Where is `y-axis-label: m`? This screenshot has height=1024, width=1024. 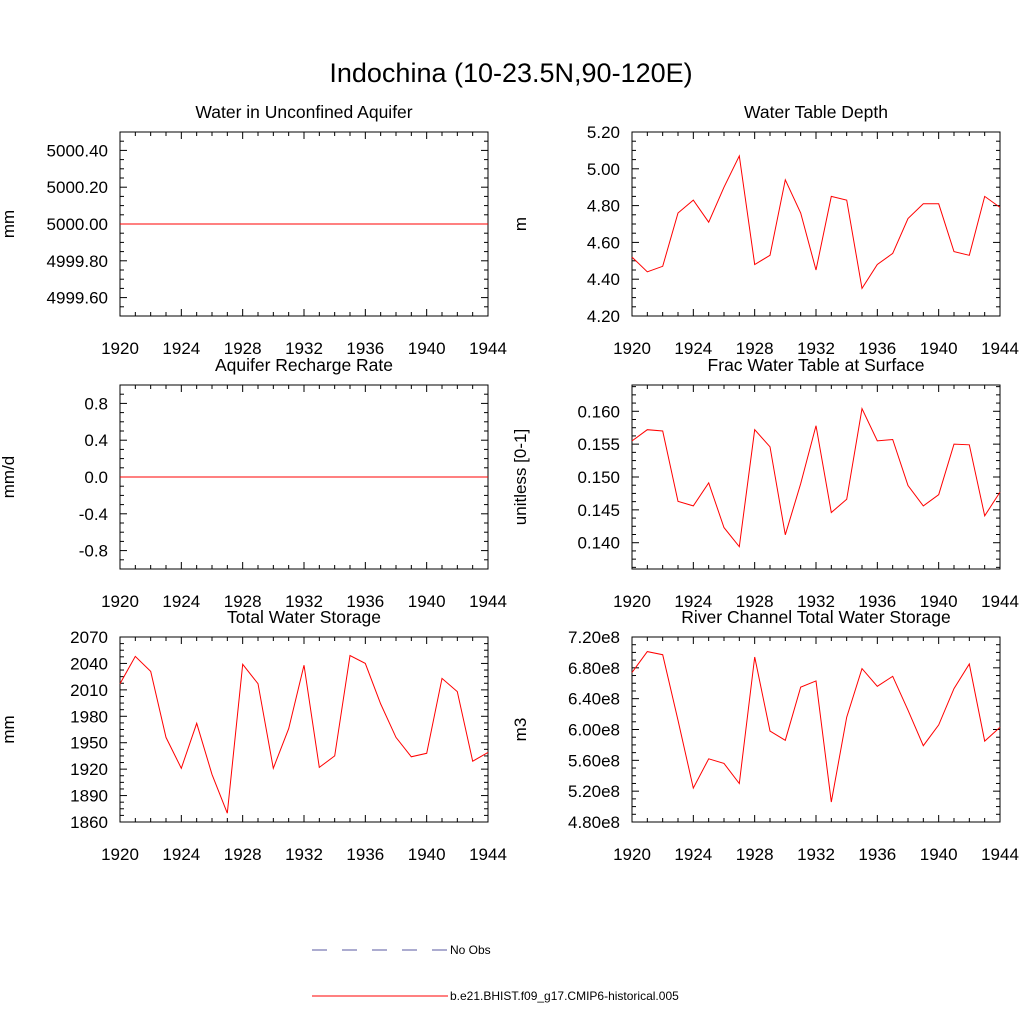
y-axis-label: m is located at coordinates (520, 224).